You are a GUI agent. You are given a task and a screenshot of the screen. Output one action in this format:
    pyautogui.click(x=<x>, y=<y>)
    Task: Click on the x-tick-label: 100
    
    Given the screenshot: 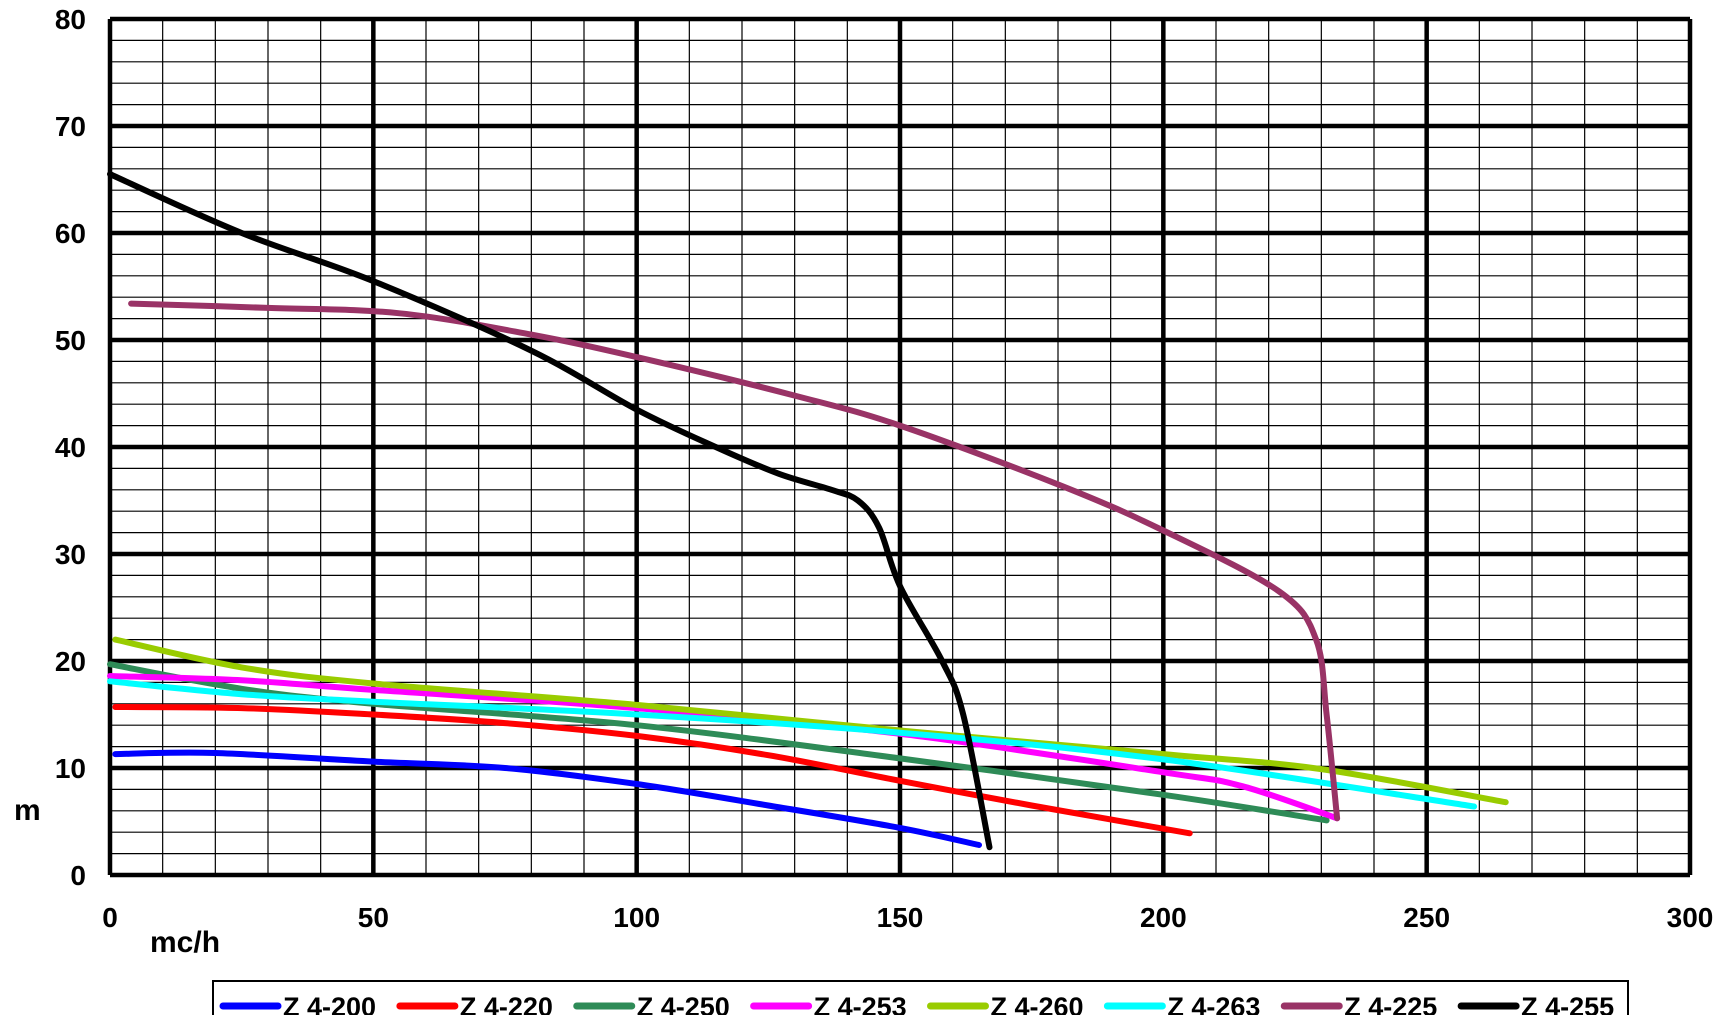 What is the action you would take?
    pyautogui.click(x=636, y=917)
    